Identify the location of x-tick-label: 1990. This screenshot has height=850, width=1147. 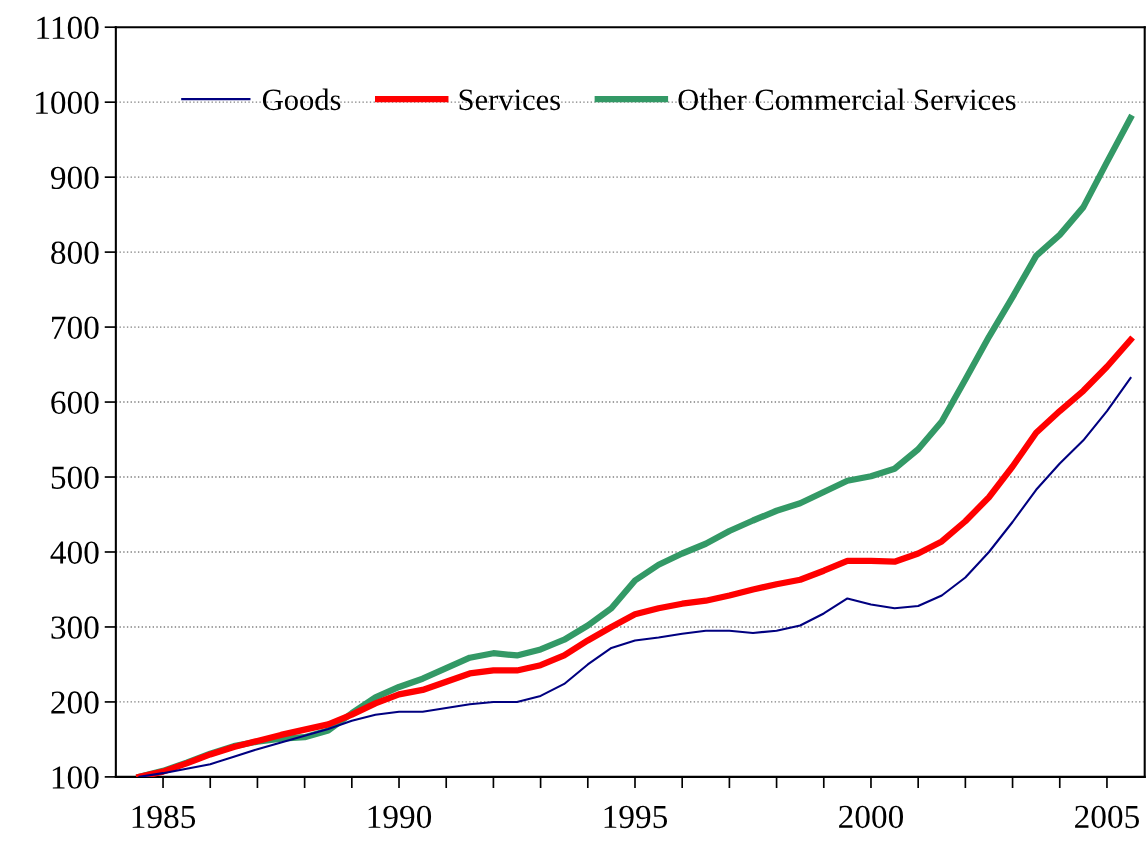
(400, 817).